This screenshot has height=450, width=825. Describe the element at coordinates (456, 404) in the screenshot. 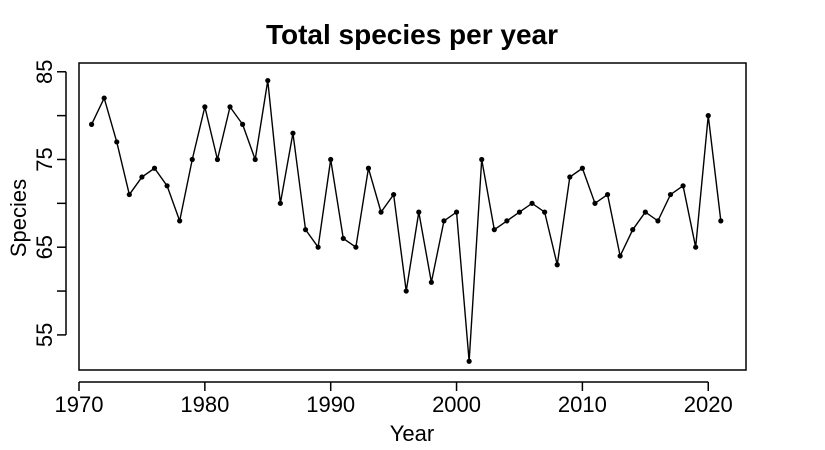

I see `x-tick-label: 2000` at that location.